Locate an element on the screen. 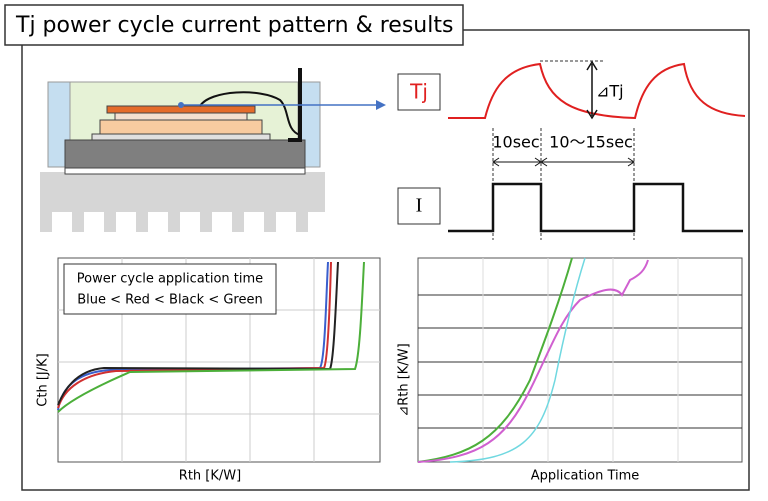 The height and width of the screenshot is (501, 768). tj-box is located at coordinates (419, 92).